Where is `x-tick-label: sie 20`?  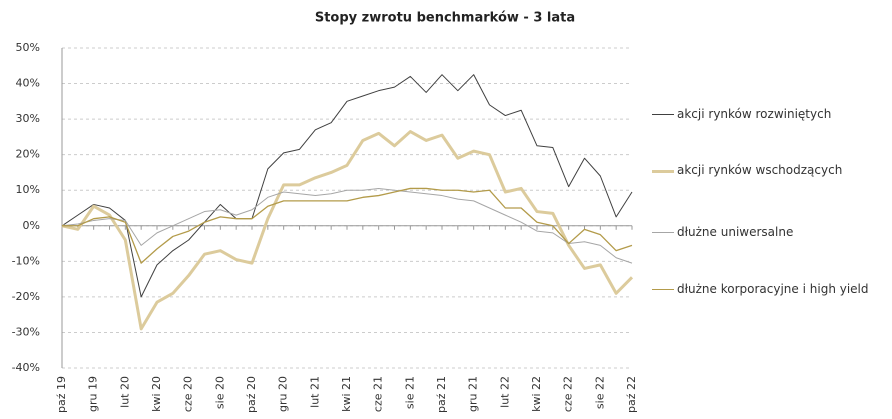
x-tick-label: sie 20 is located at coordinates (219, 392).